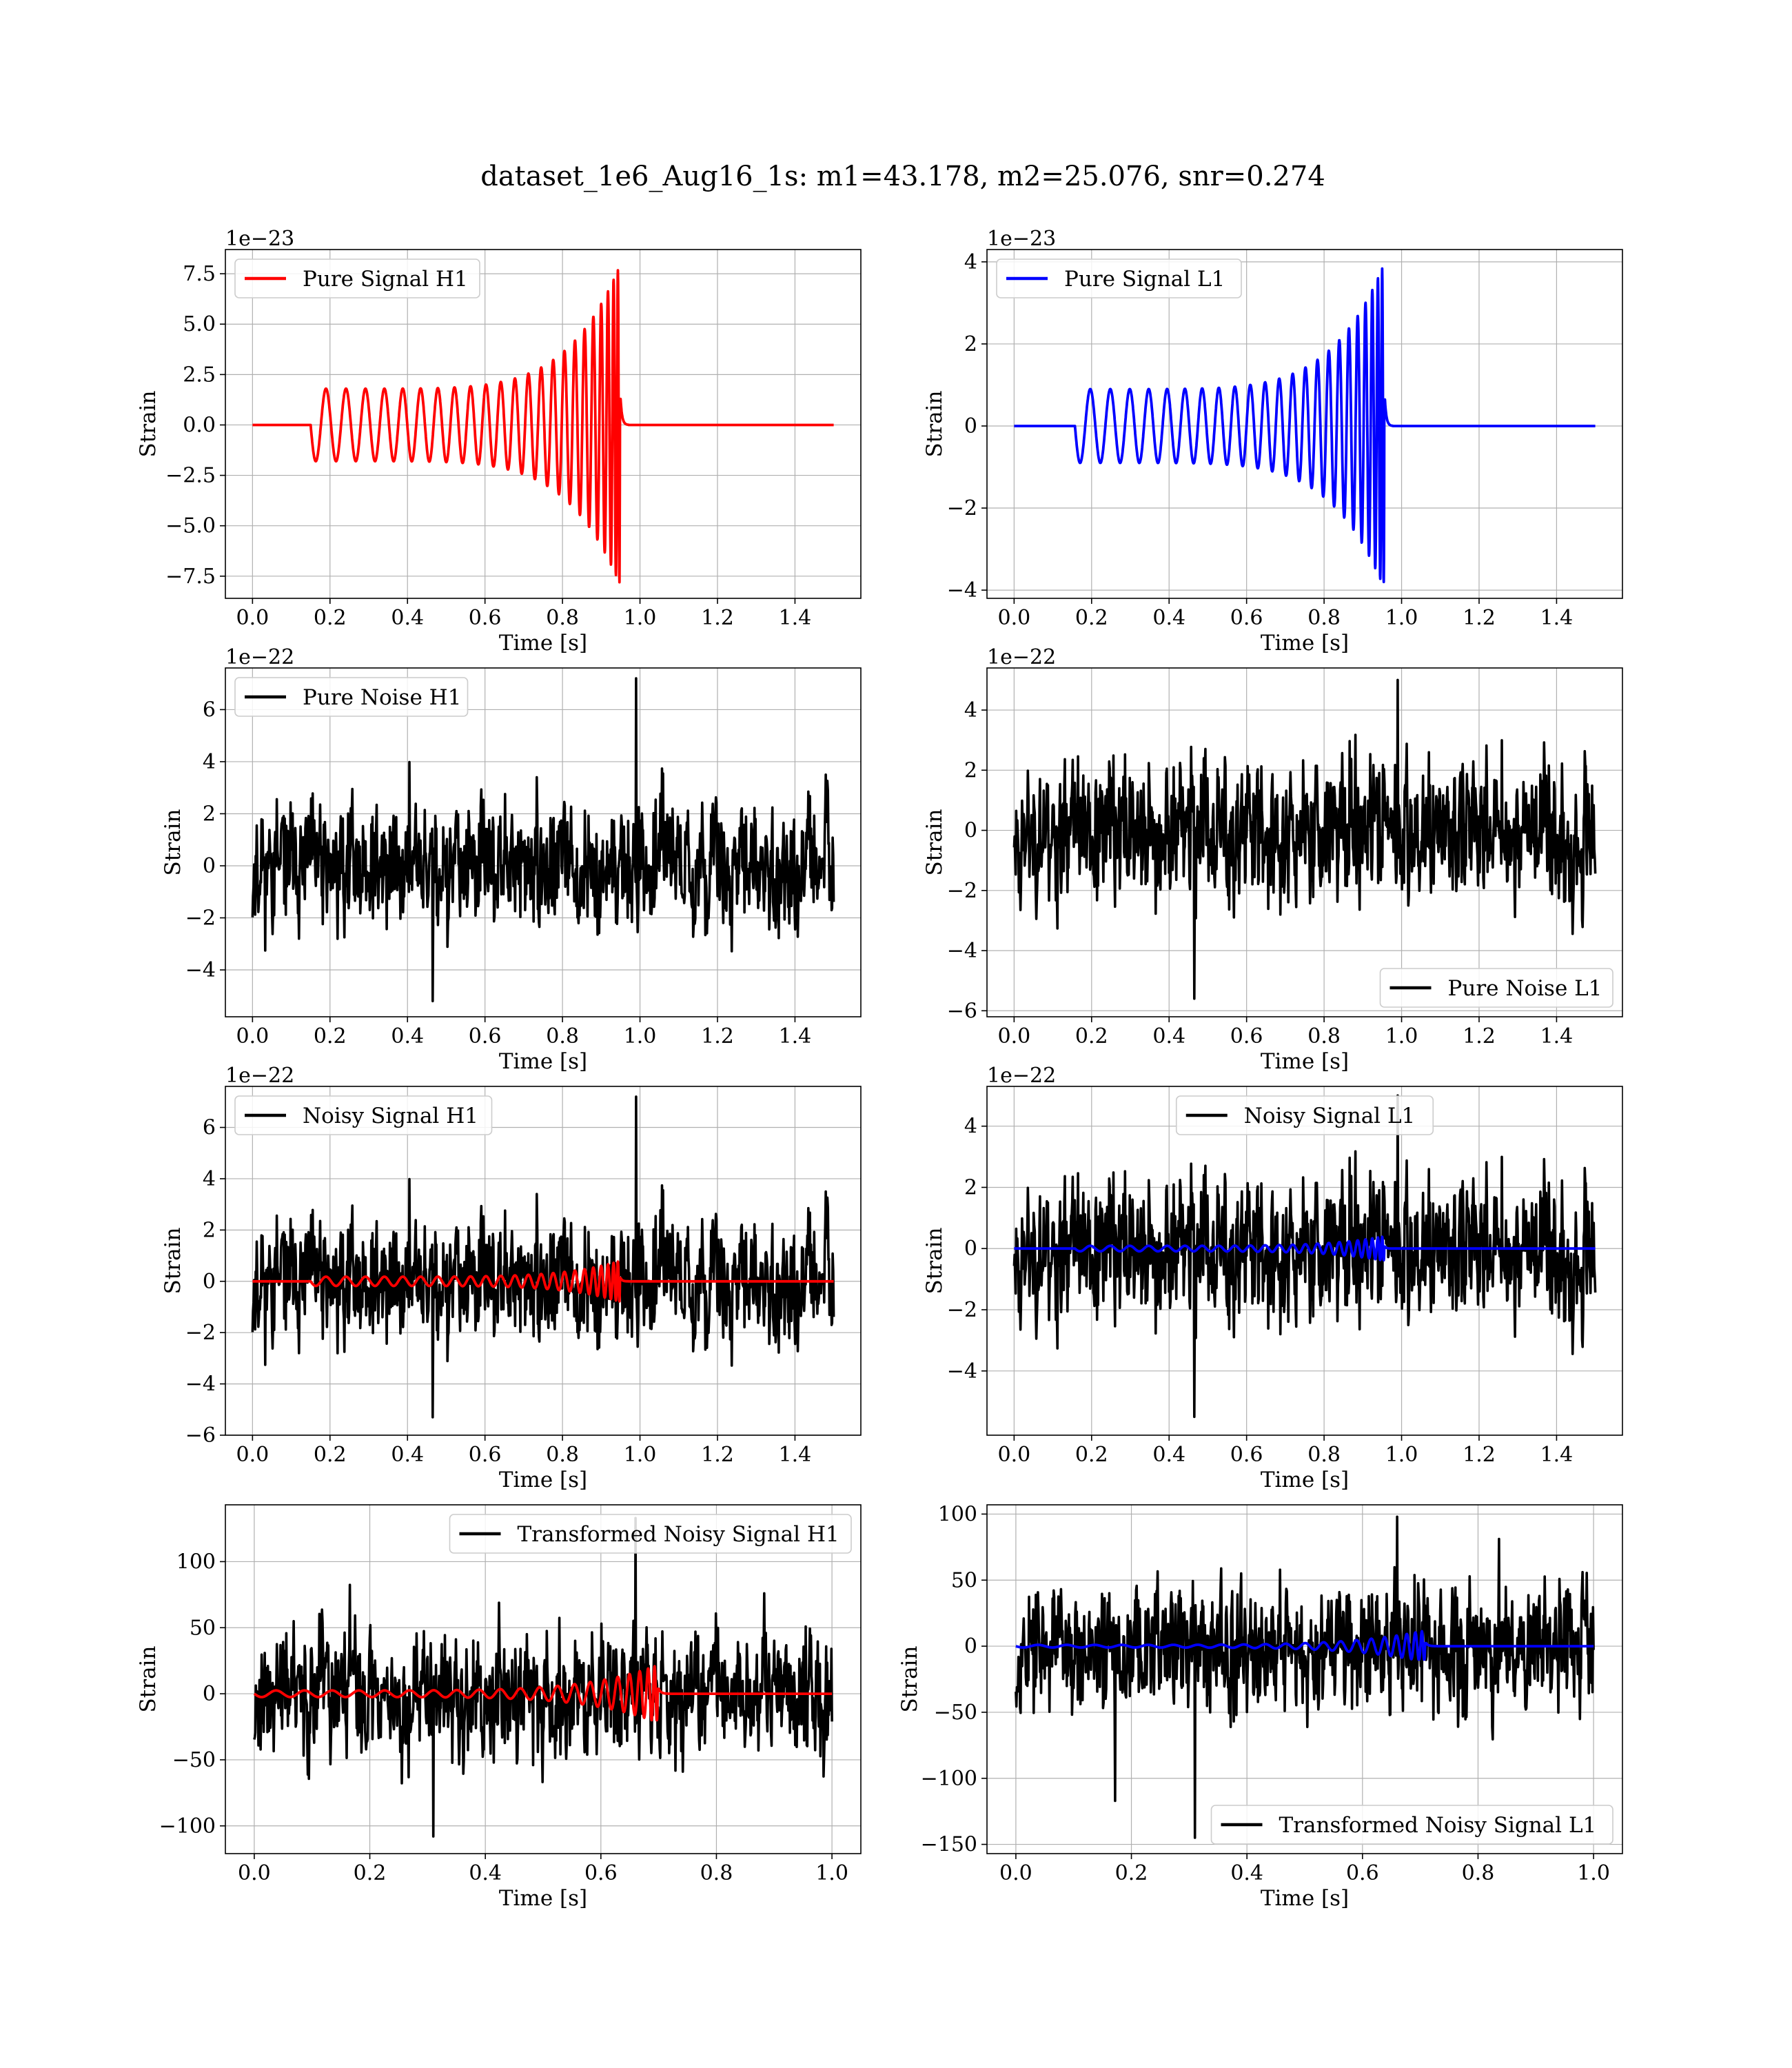 This screenshot has width=1792, height=2068. Describe the element at coordinates (1438, 1825) in the screenshot. I see `legend-entry: Transformed Noisy Signal L1` at that location.